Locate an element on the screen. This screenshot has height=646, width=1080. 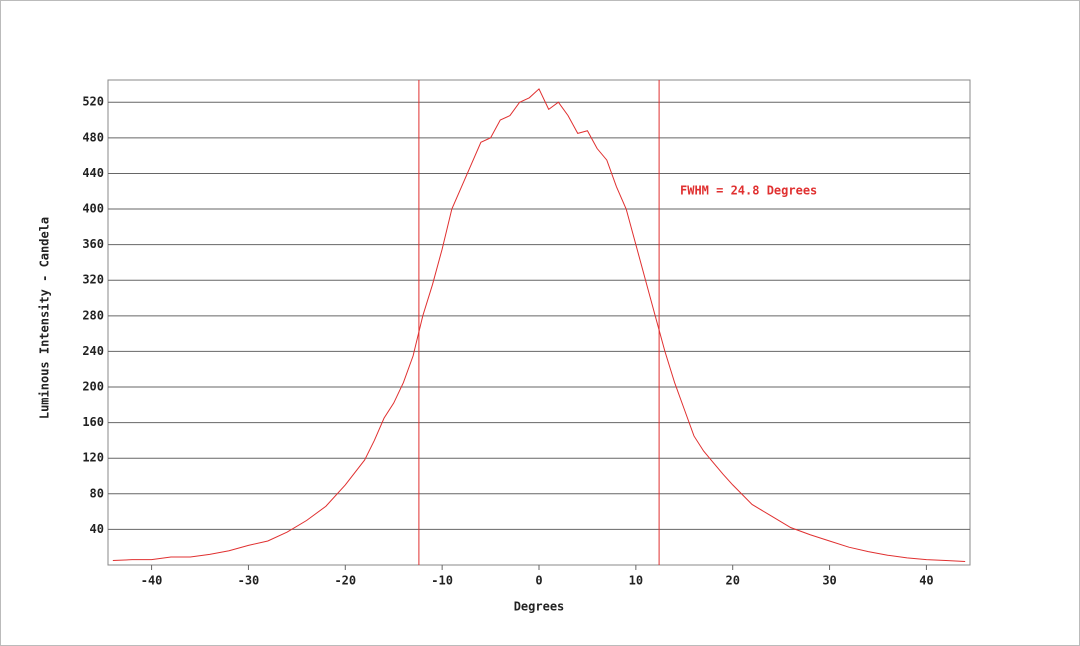
x-tick-label: 10 is located at coordinates (636, 581).